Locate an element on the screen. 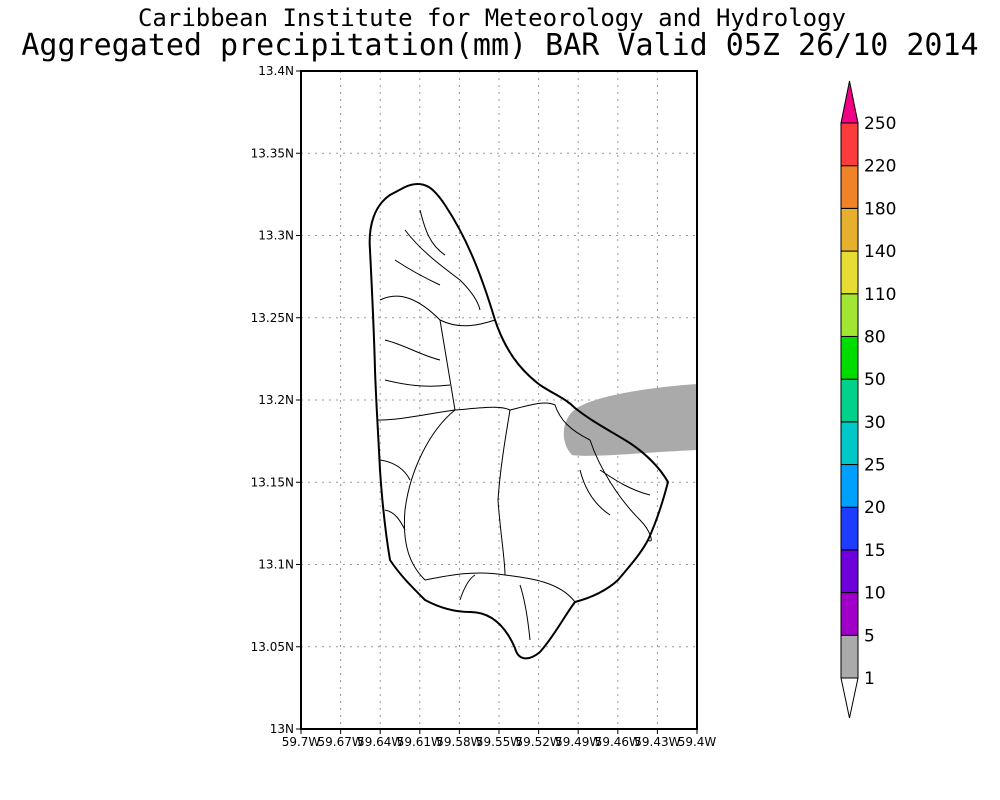 This screenshot has width=1000, height=800. lat-tick-label: 13.05N is located at coordinates (272, 647).